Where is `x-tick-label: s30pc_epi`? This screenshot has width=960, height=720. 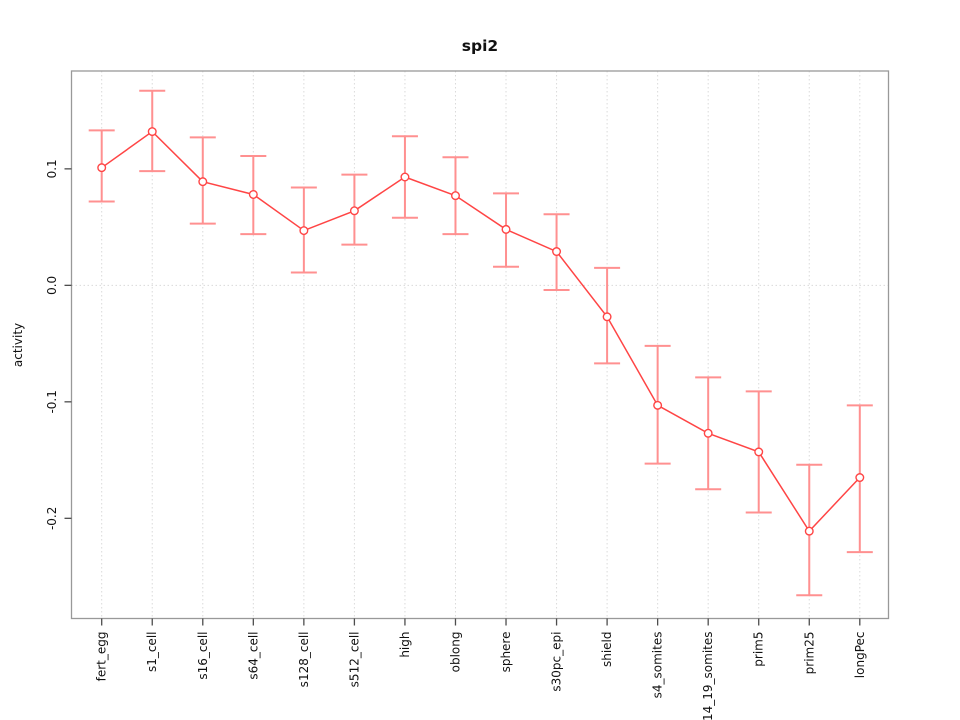
x-tick-label: s30pc_epi is located at coordinates (557, 662).